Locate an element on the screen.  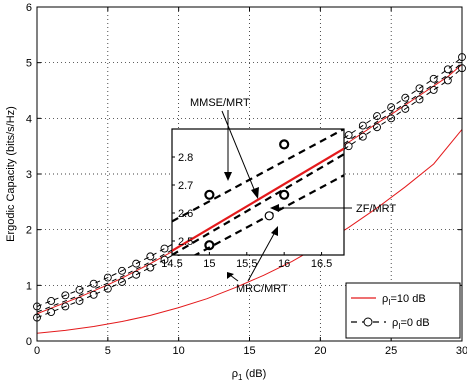
x-tick-label: 20 is located at coordinates (320, 351).